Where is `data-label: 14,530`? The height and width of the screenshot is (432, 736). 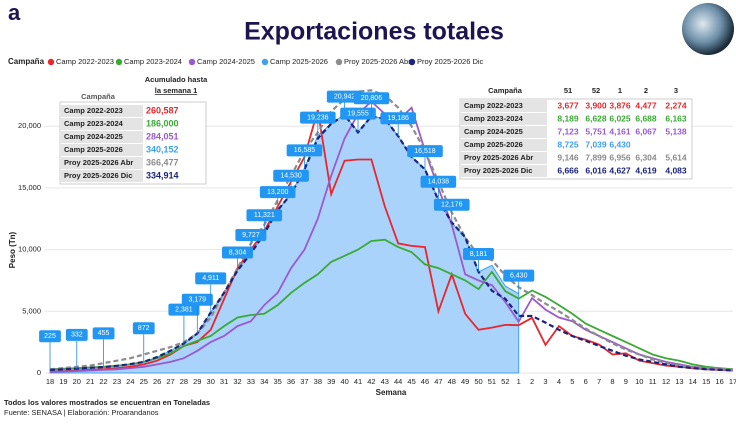 data-label: 14,530 is located at coordinates (291, 176).